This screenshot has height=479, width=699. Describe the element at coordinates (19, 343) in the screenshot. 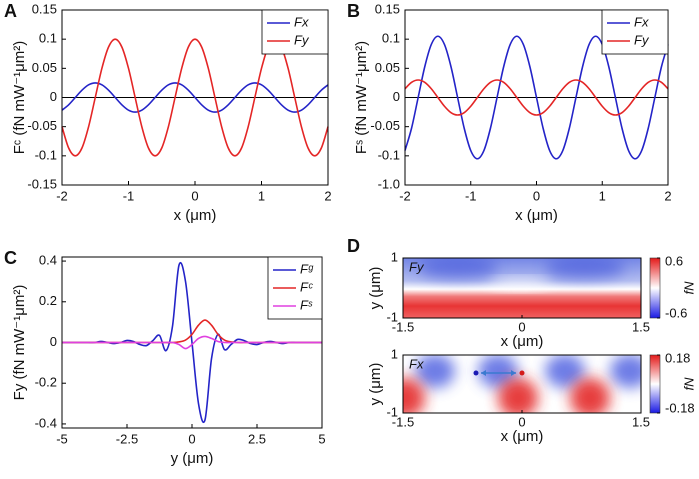

I see `y-axis-label: Fy (fN mW⁻¹μm²)` at that location.